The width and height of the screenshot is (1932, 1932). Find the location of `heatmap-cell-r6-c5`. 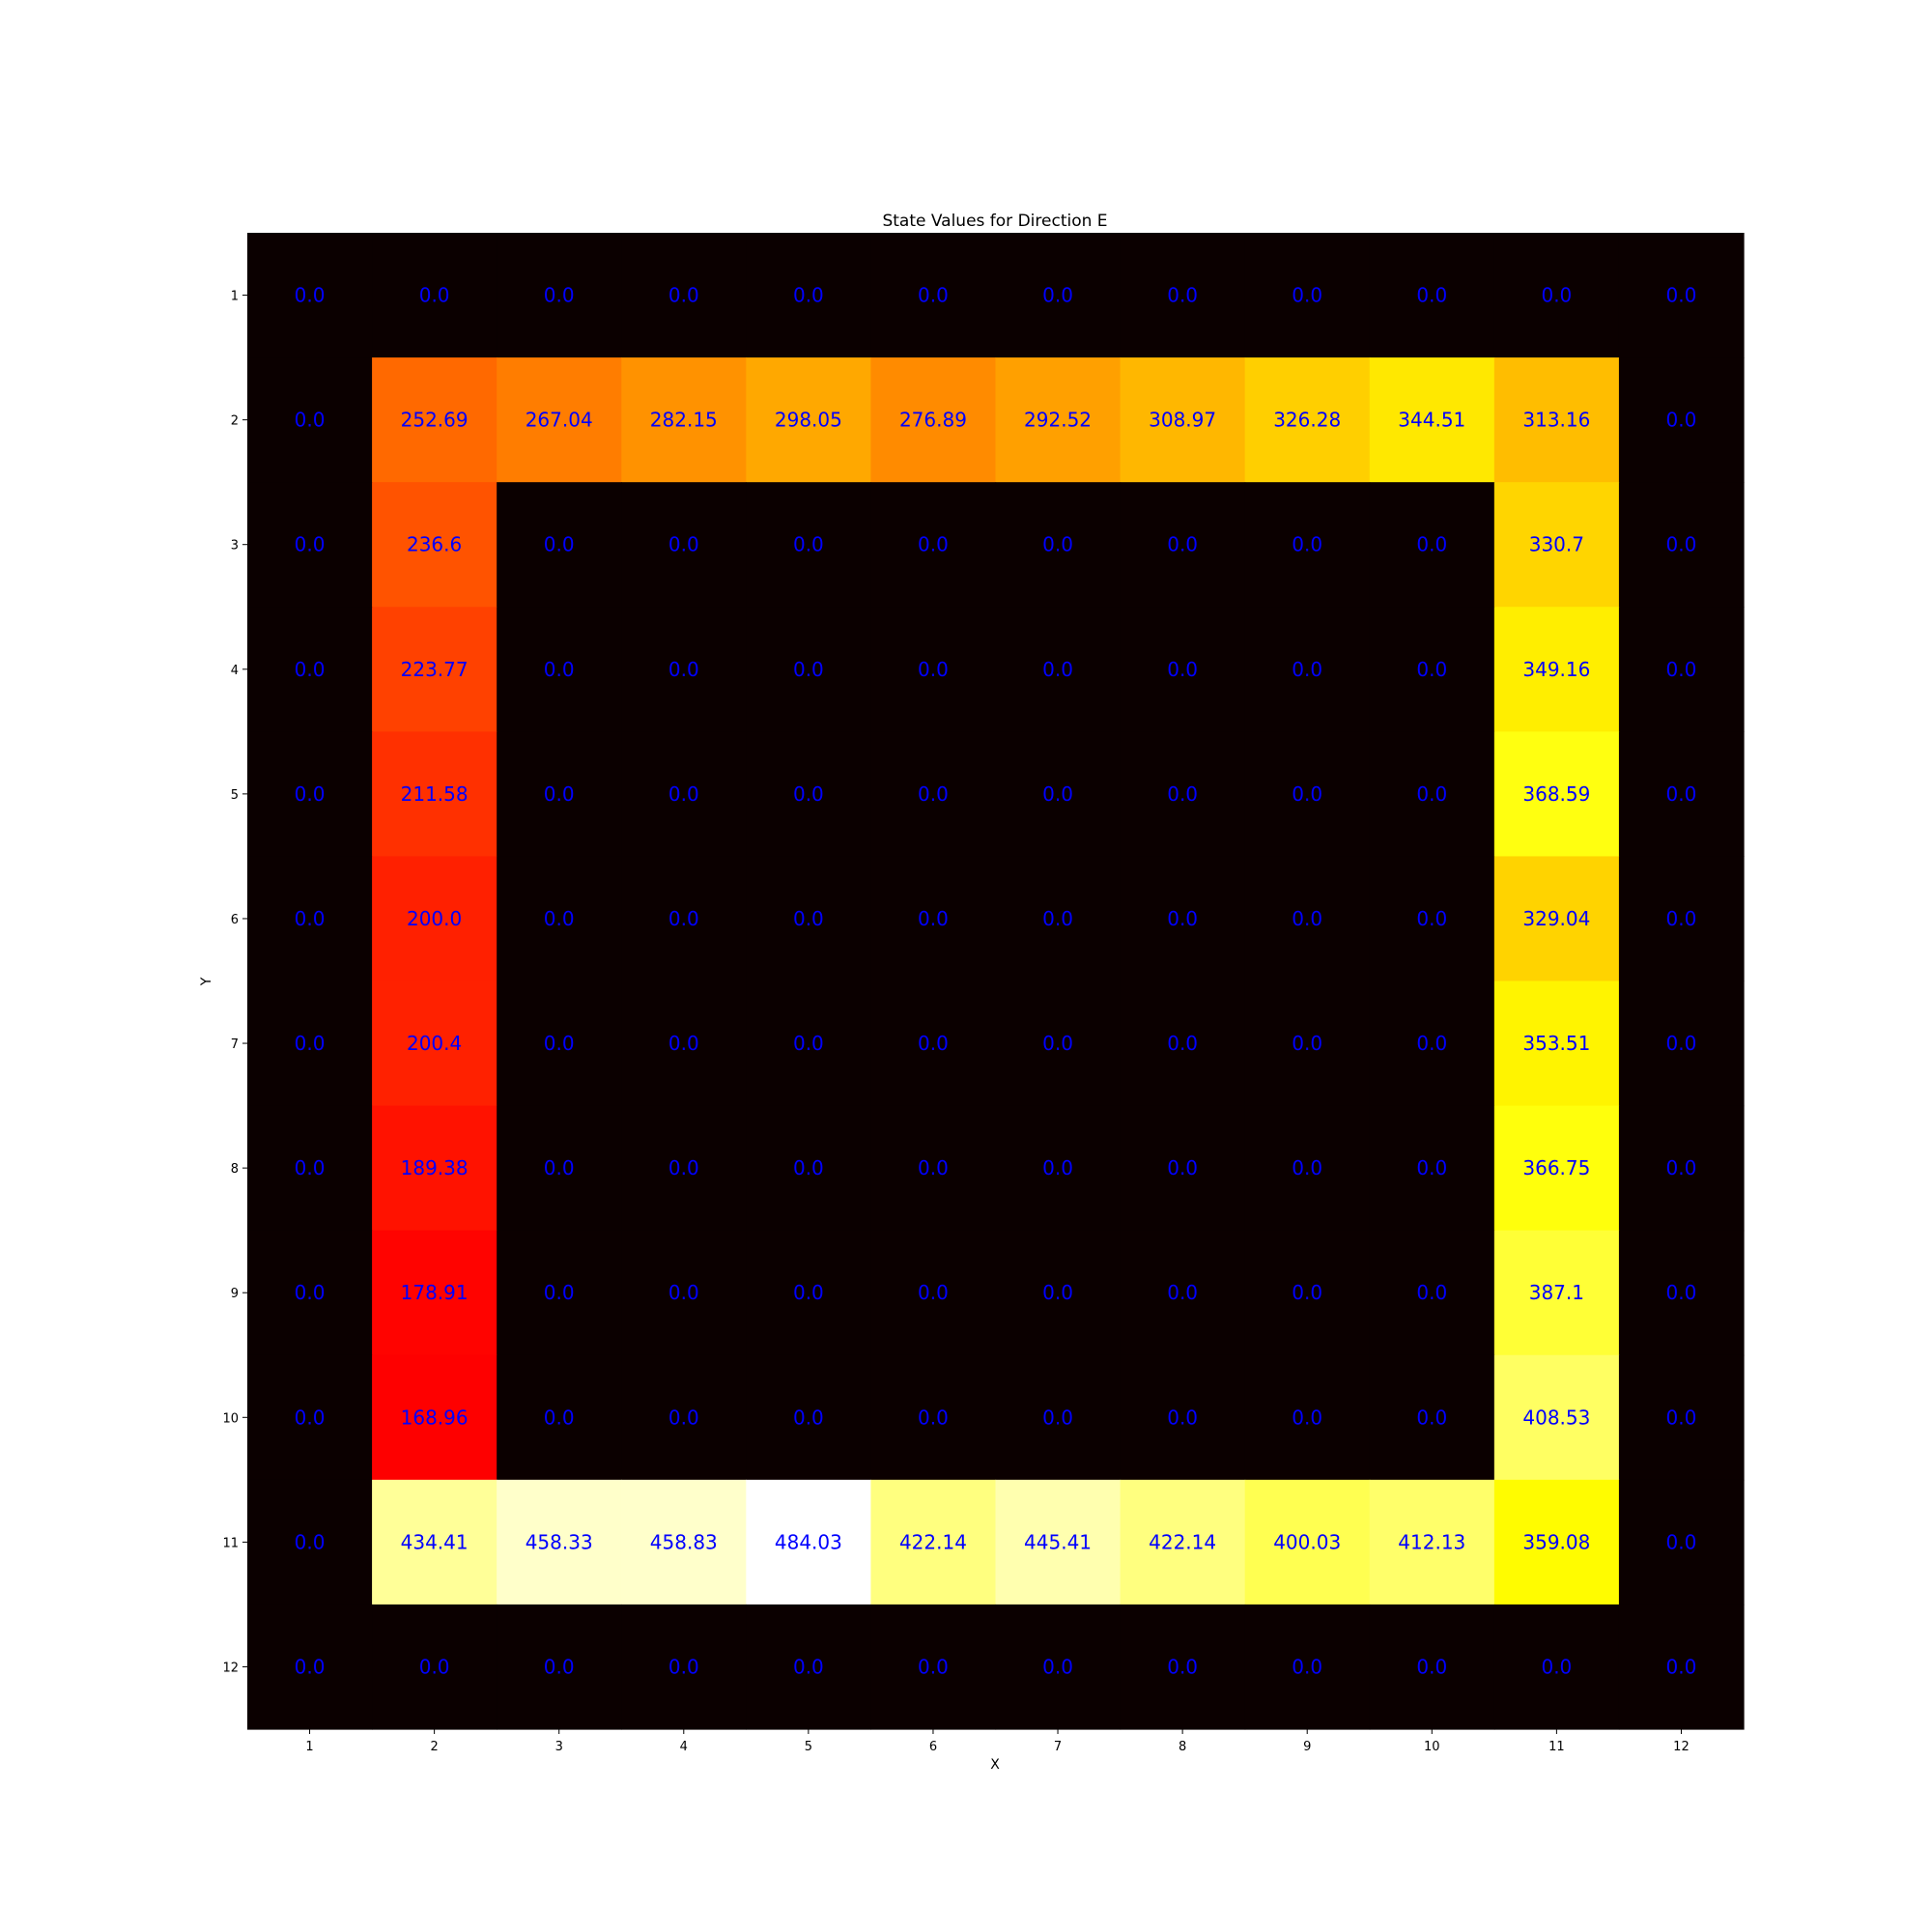

heatmap-cell-r6-c5 is located at coordinates (809, 919).